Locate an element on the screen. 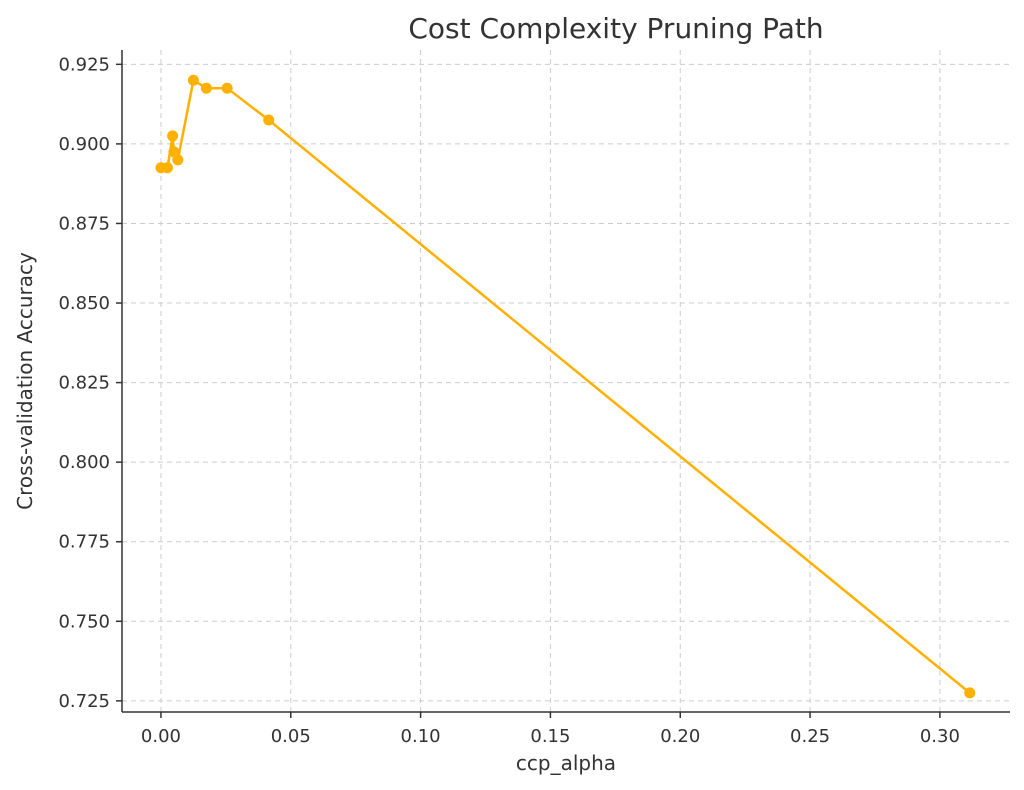  x-tick-label: 0.20 is located at coordinates (680, 736).